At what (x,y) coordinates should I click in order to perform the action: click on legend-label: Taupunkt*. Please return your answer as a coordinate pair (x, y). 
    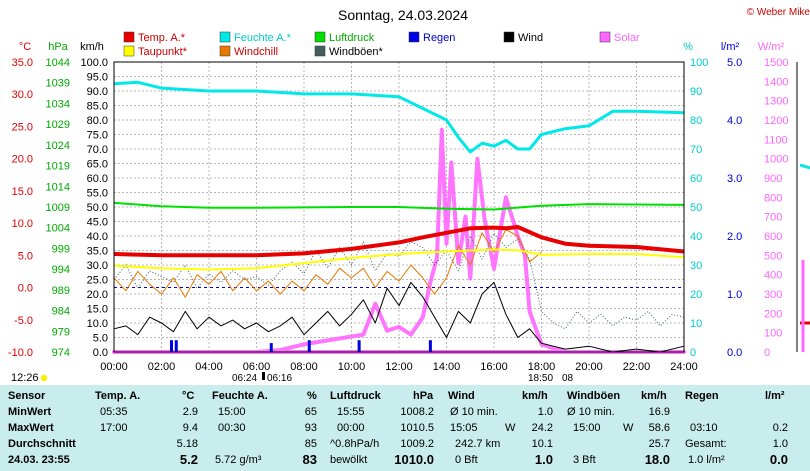
    Looking at the image, I should click on (163, 52).